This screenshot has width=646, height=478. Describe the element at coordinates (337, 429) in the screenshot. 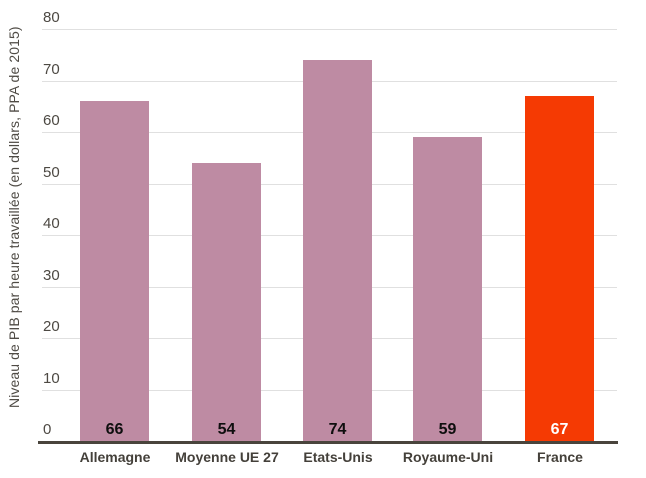

I see `bar-value-label: 74` at that location.